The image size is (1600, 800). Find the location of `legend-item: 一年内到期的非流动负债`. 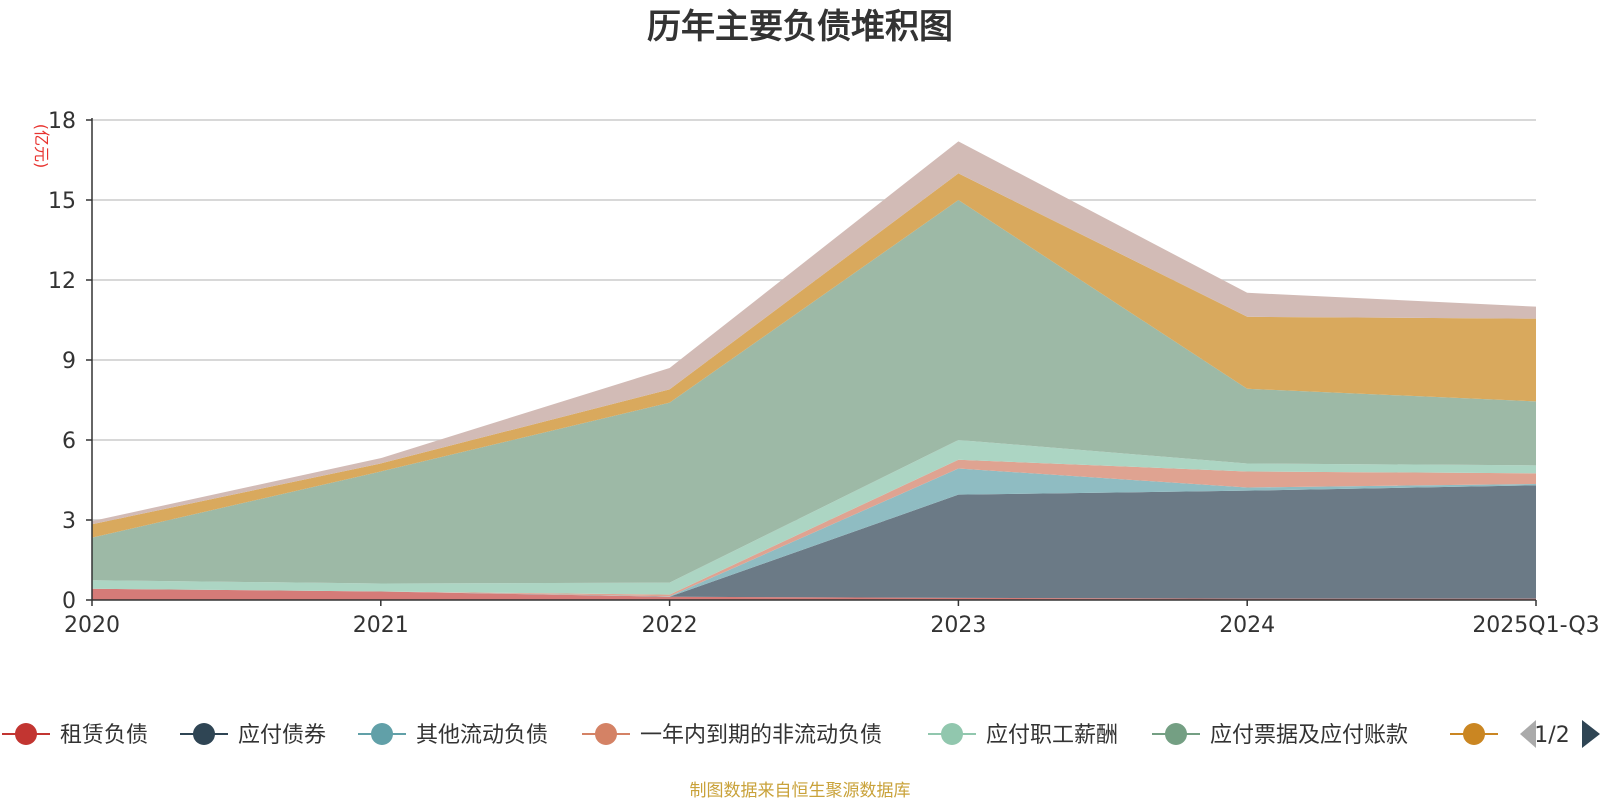

legend-item: 一年内到期的非流动负债 is located at coordinates (732, 735).